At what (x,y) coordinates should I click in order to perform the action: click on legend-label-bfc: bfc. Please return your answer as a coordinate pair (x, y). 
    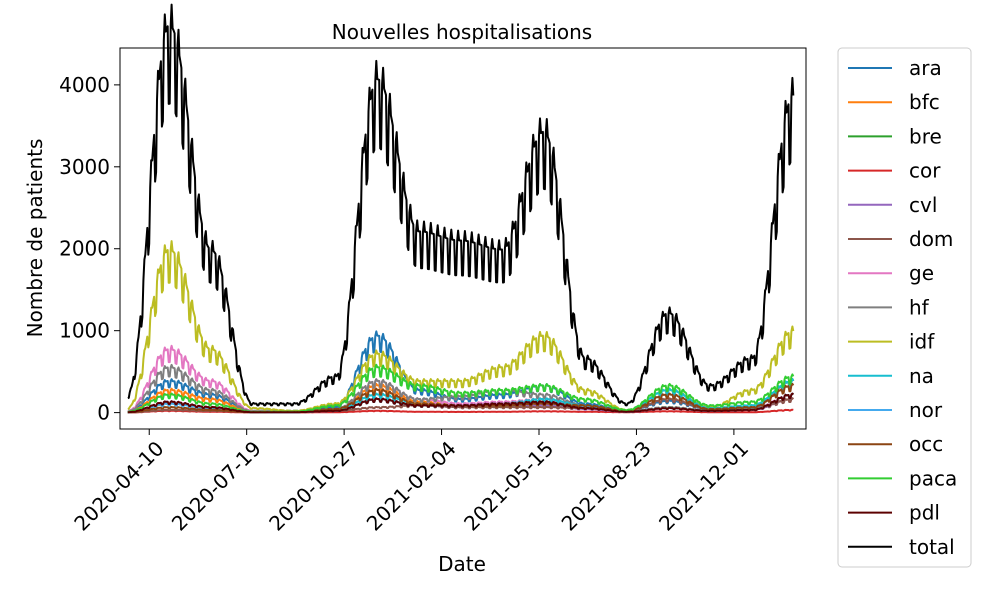
    Looking at the image, I should click on (924, 102).